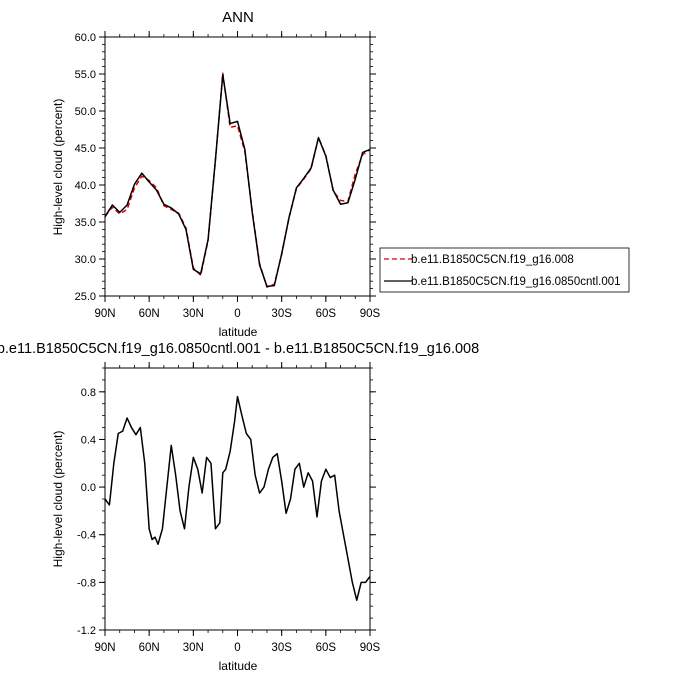 Image resolution: width=677 pixels, height=680 pixels. Describe the element at coordinates (86, 631) in the screenshot. I see `y-tick-label: -1.2` at that location.